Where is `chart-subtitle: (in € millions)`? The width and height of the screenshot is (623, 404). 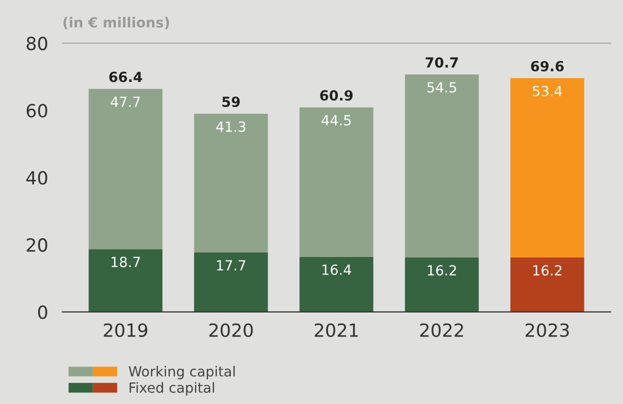
chart-subtitle: (in € millions) is located at coordinates (116, 23).